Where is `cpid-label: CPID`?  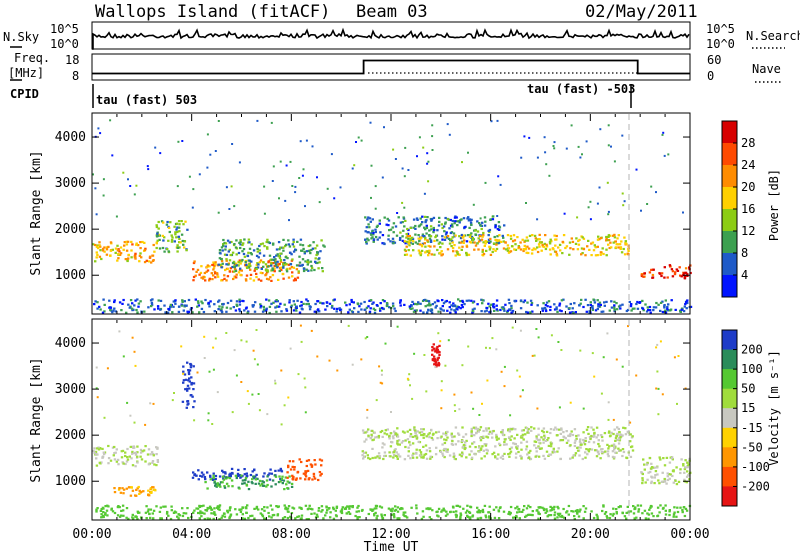 cpid-label: CPID is located at coordinates (24, 94).